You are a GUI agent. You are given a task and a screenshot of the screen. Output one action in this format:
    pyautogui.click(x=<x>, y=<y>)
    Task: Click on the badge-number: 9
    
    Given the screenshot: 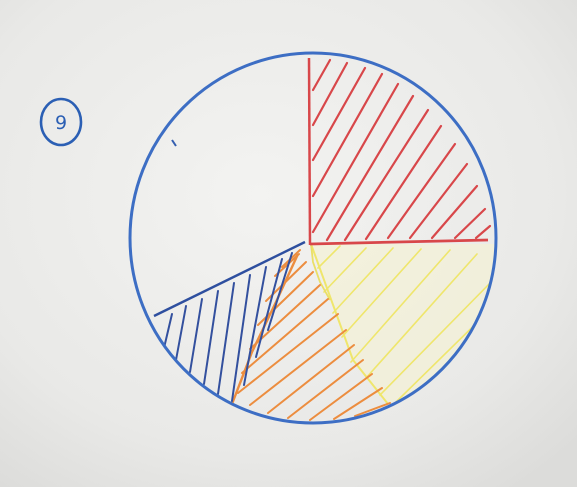 What is the action you would take?
    pyautogui.click(x=61, y=123)
    